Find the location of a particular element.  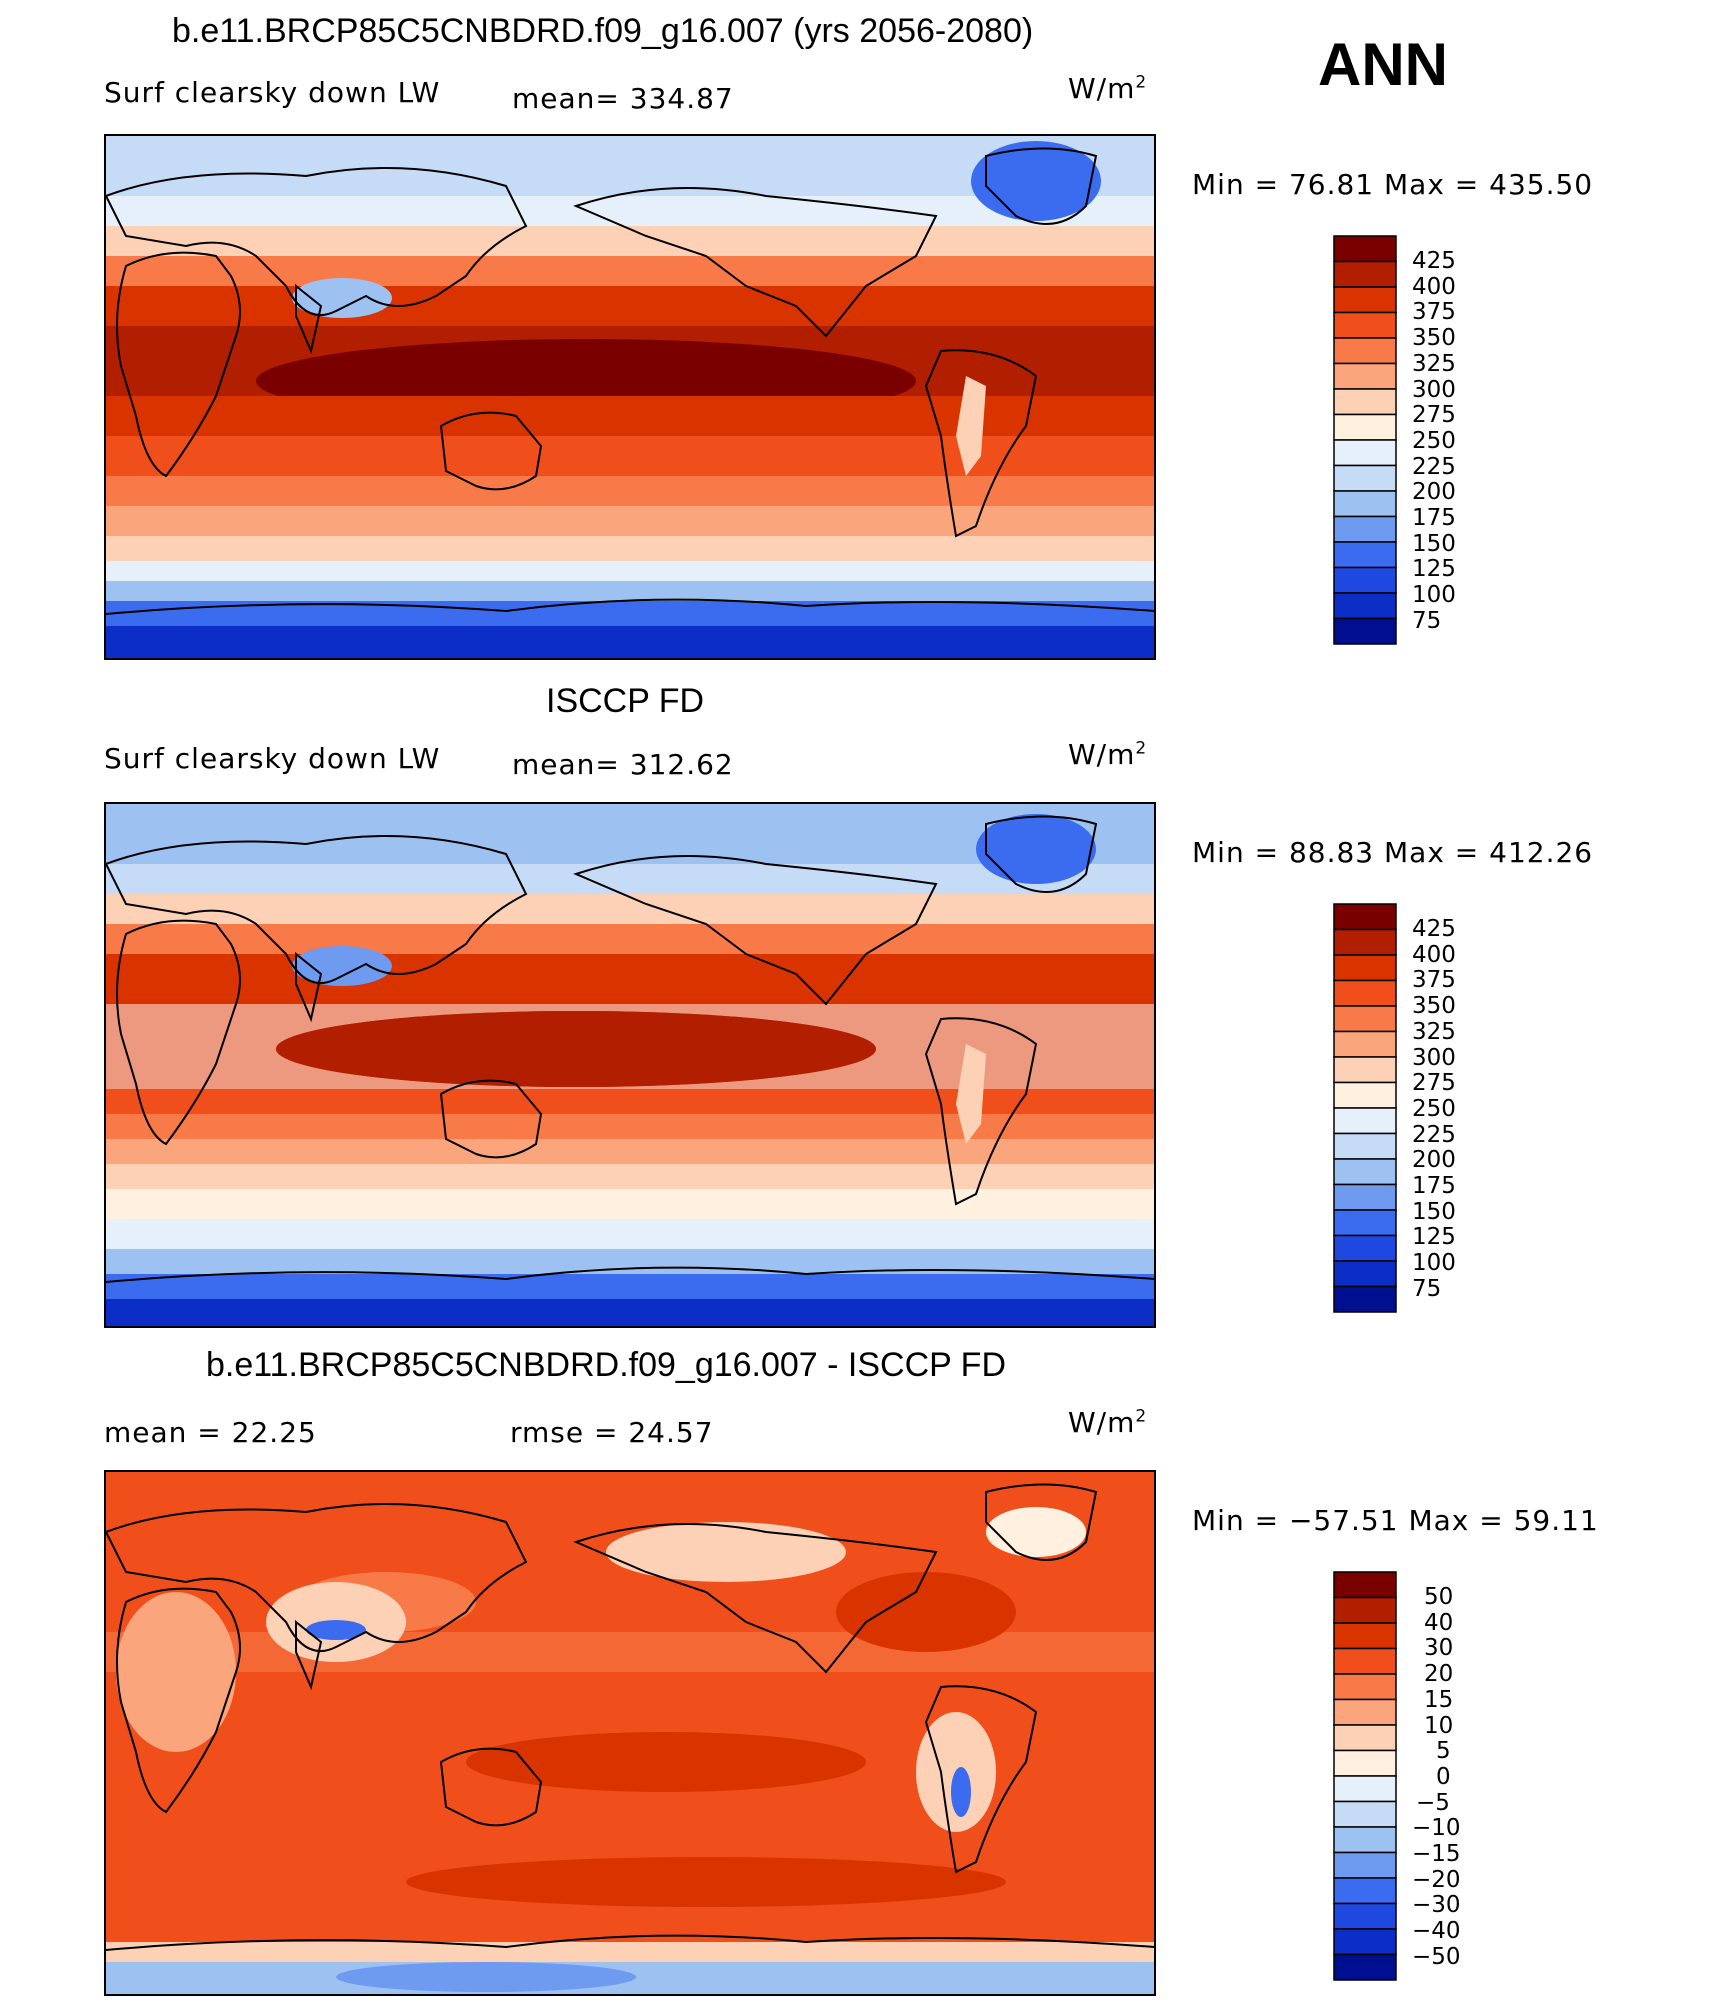

cbar-label: −50 is located at coordinates (1436, 1956).